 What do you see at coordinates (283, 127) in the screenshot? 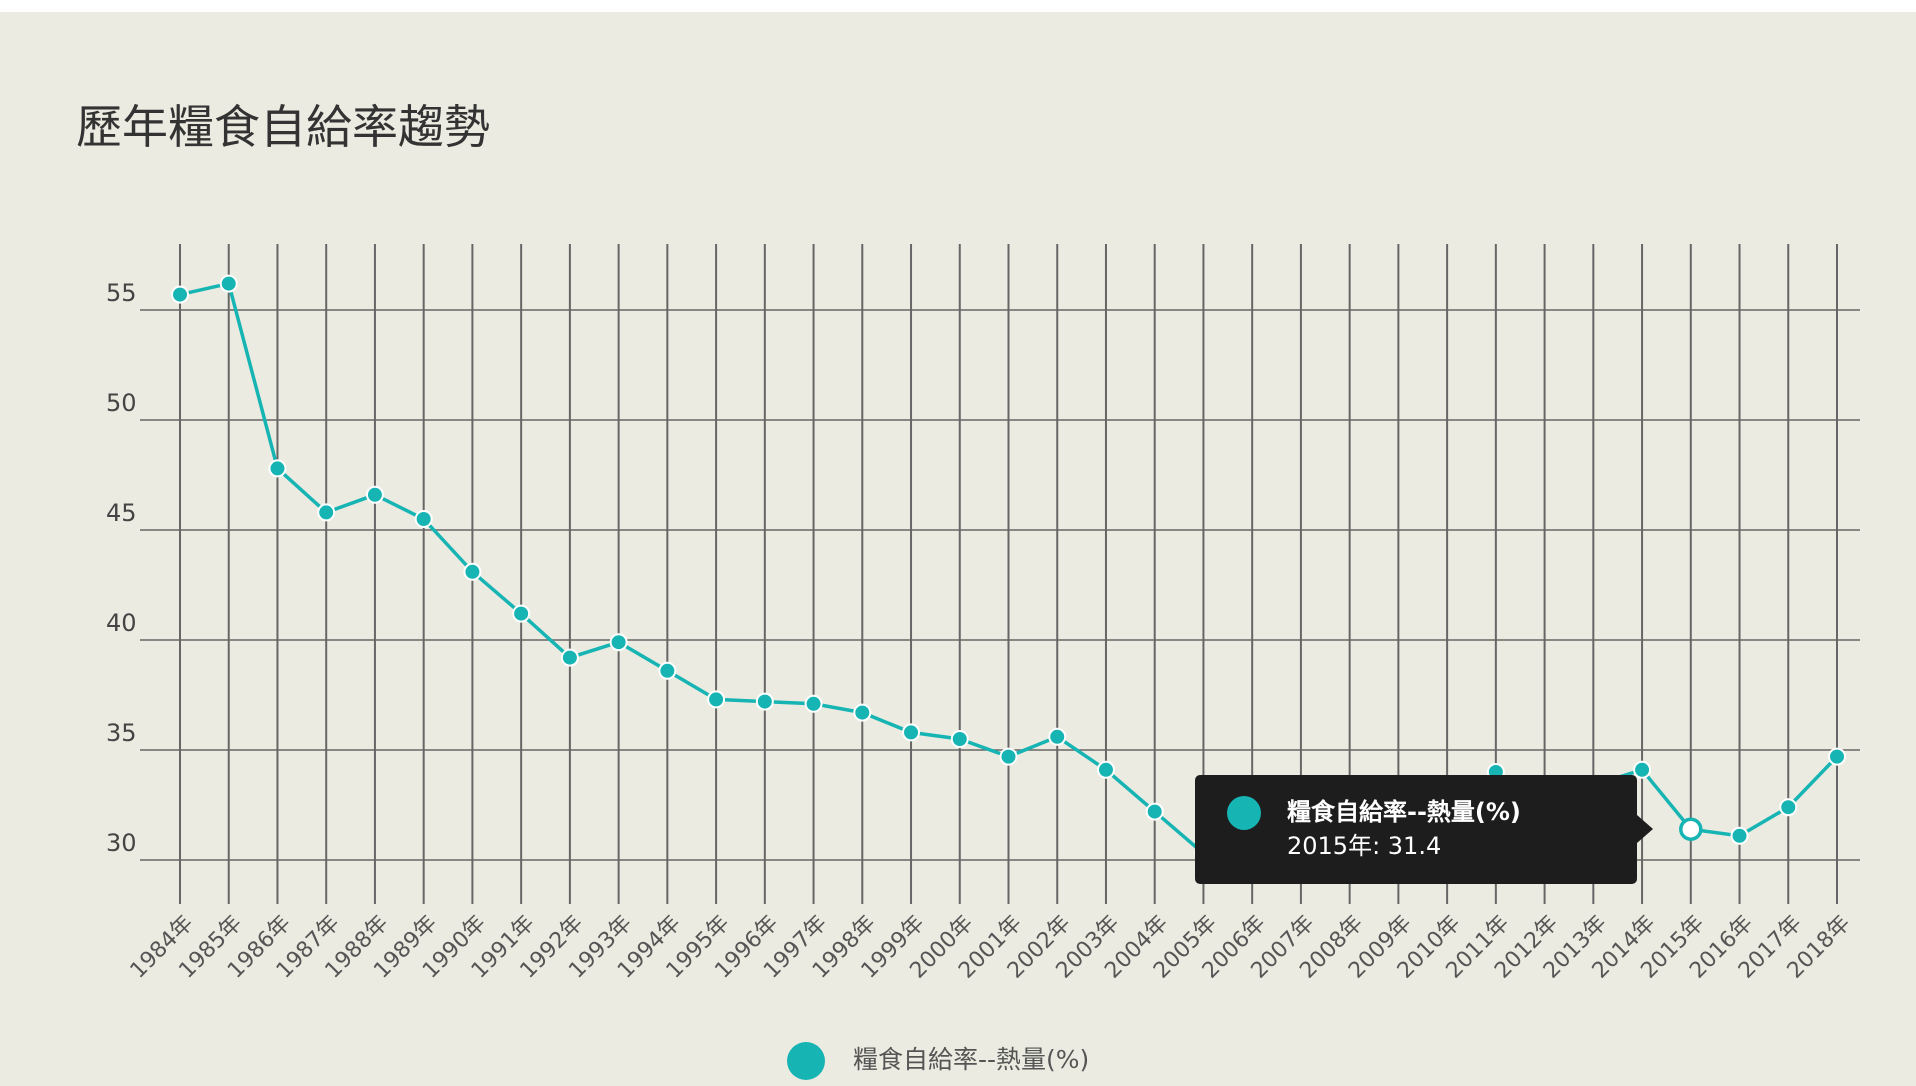
I see `chart-title: 歷年糧食自給率趨勢` at bounding box center [283, 127].